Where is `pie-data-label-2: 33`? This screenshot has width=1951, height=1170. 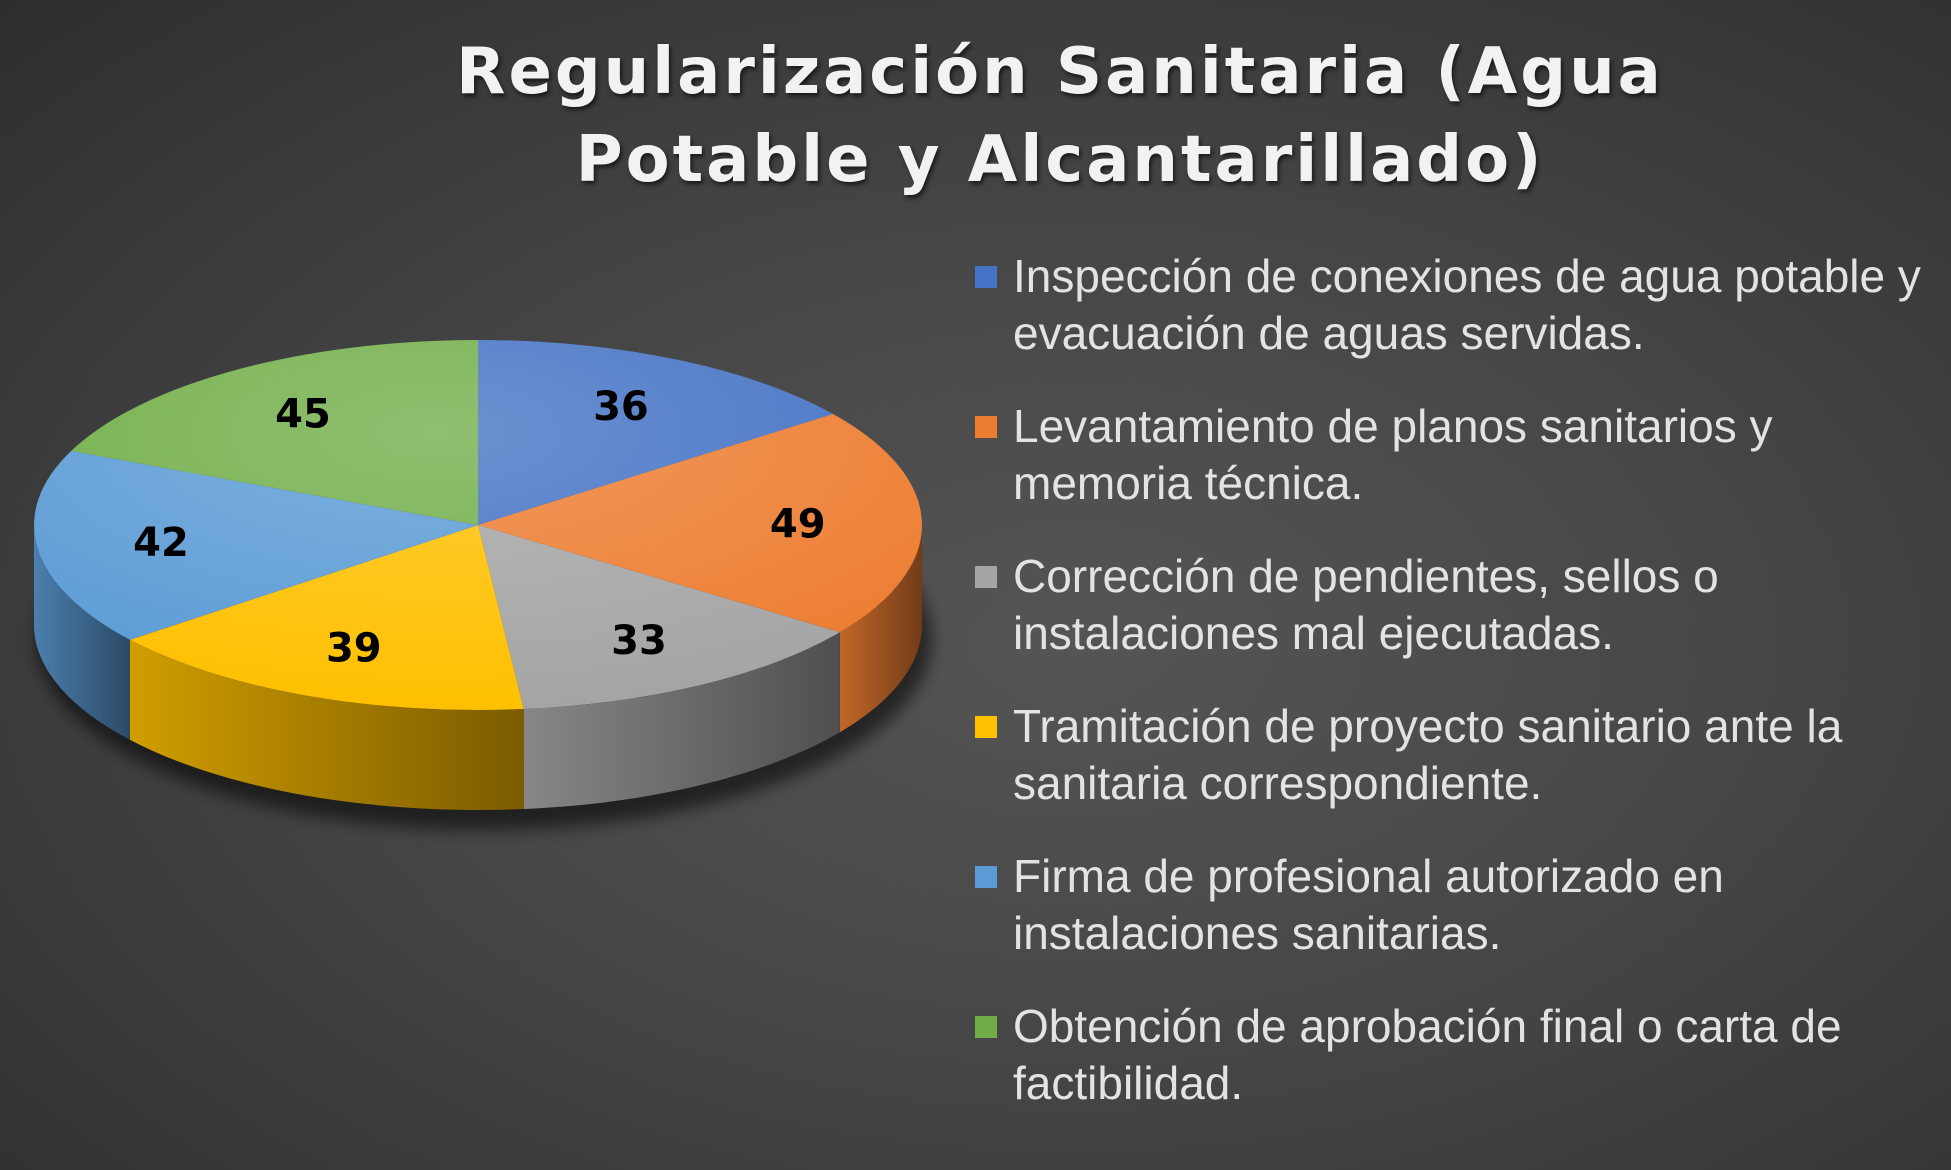 pie-data-label-2: 33 is located at coordinates (639, 641).